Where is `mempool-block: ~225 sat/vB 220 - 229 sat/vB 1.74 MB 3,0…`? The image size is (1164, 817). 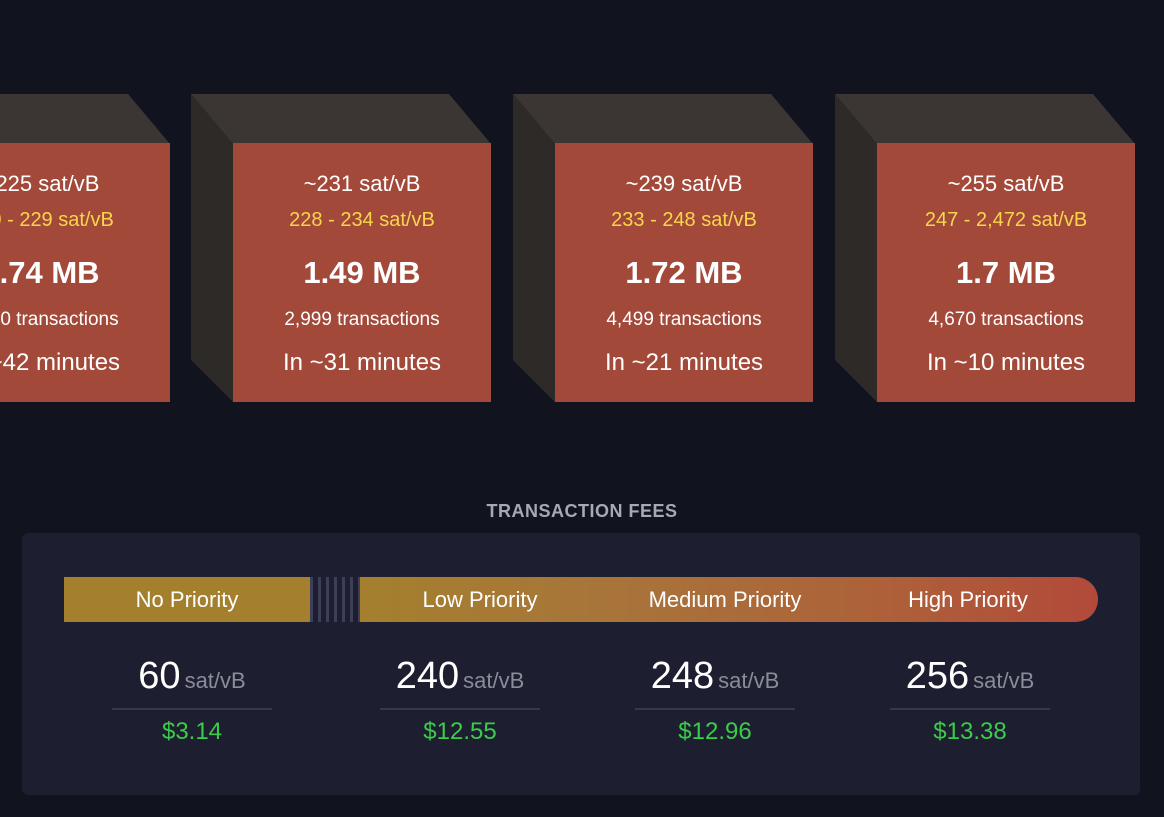 mempool-block: ~225 sat/vB 220 - 229 sat/vB 1.74 MB 3,0… is located at coordinates (85, 248).